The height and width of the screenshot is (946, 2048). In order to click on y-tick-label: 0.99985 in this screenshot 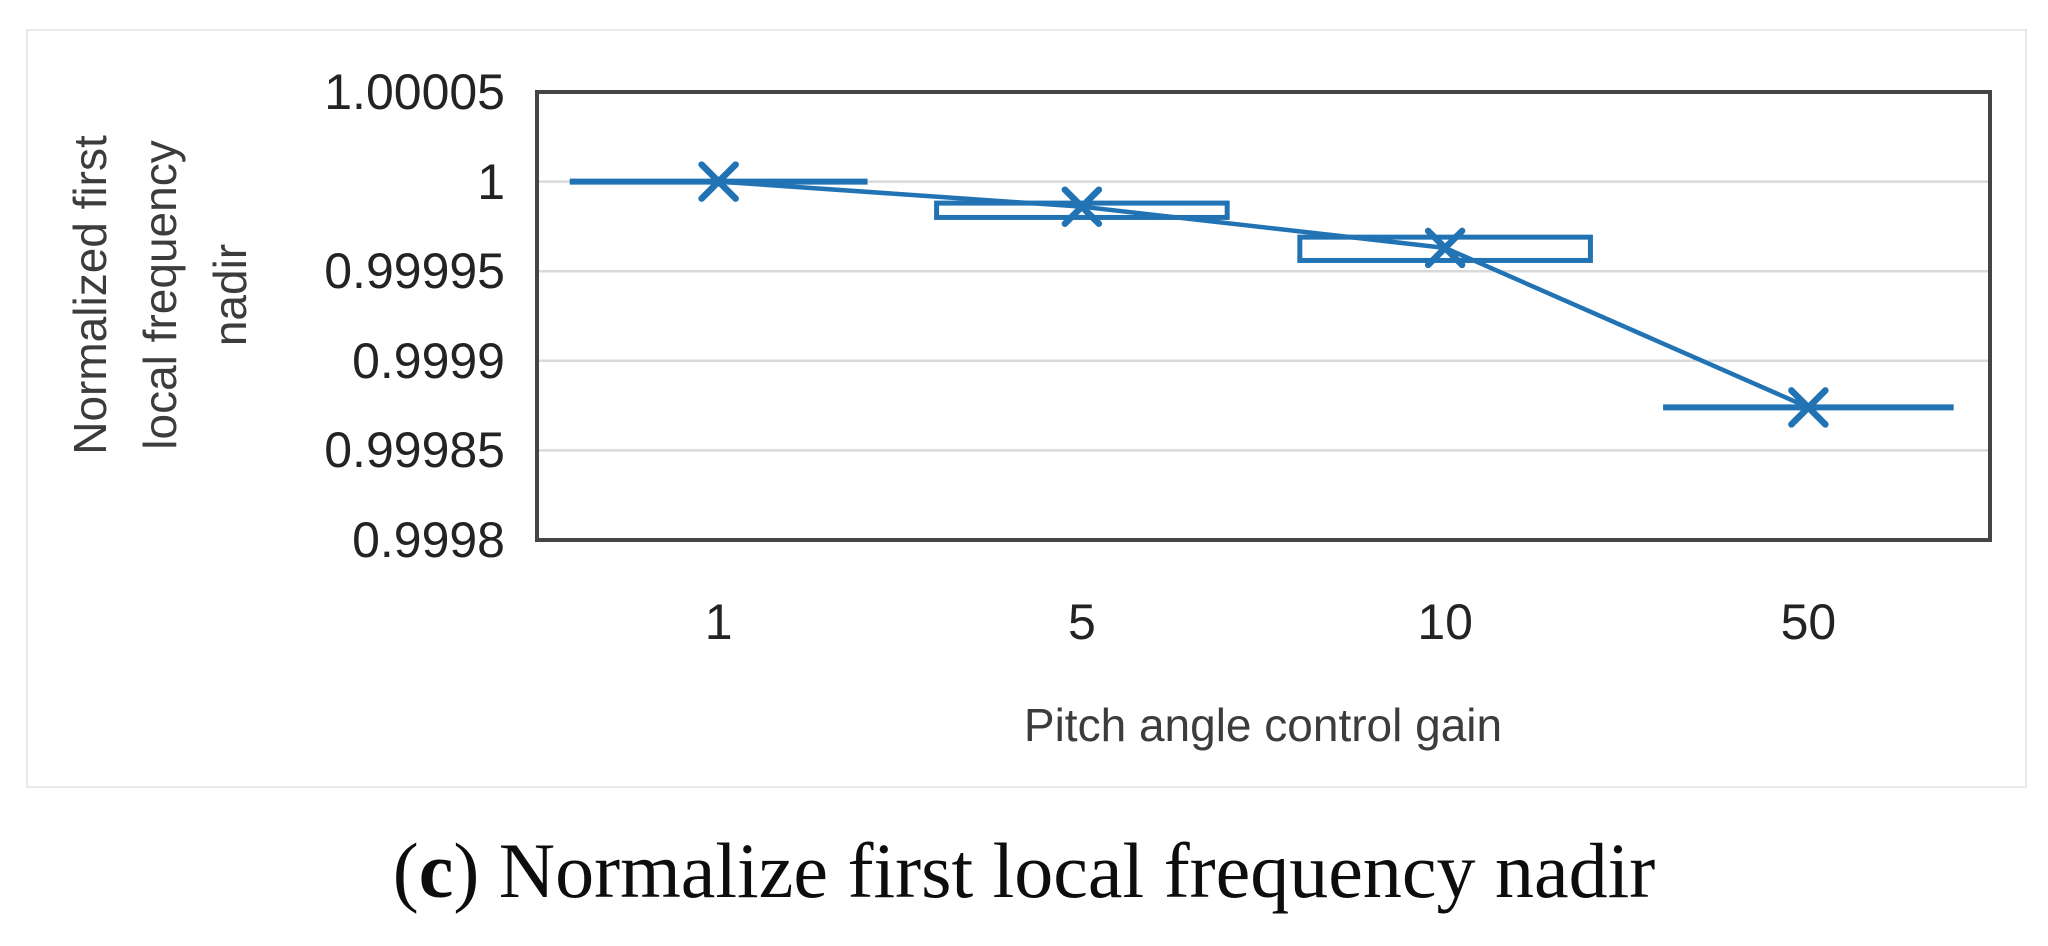, I will do `click(414, 450)`.